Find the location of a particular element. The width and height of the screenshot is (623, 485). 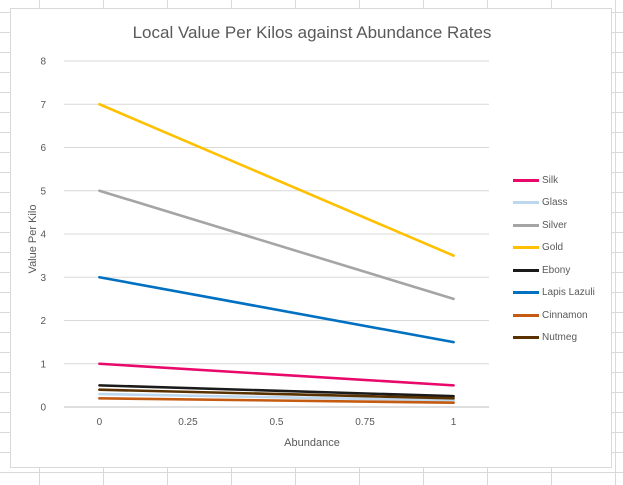

legend-item: Lapis Lazuli is located at coordinates (554, 293).